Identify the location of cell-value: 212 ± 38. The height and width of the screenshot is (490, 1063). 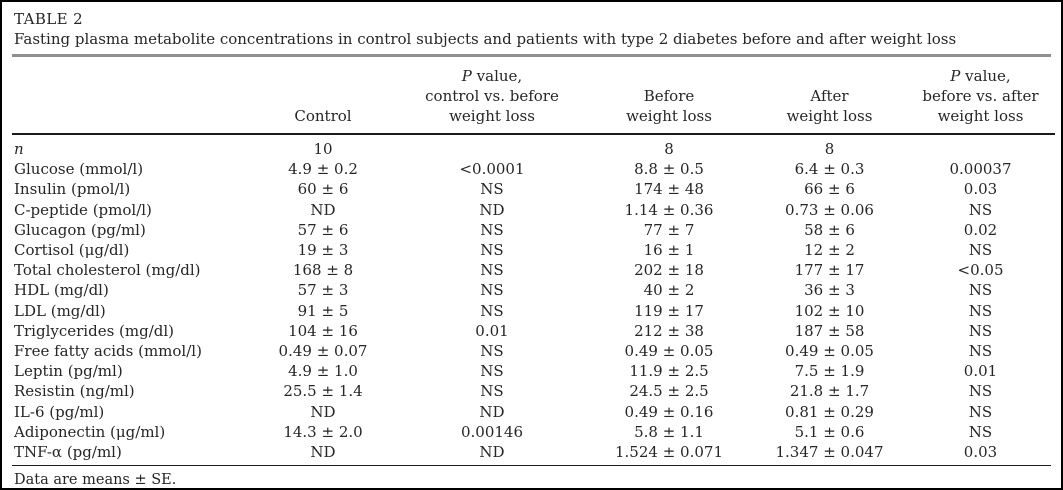
(669, 330).